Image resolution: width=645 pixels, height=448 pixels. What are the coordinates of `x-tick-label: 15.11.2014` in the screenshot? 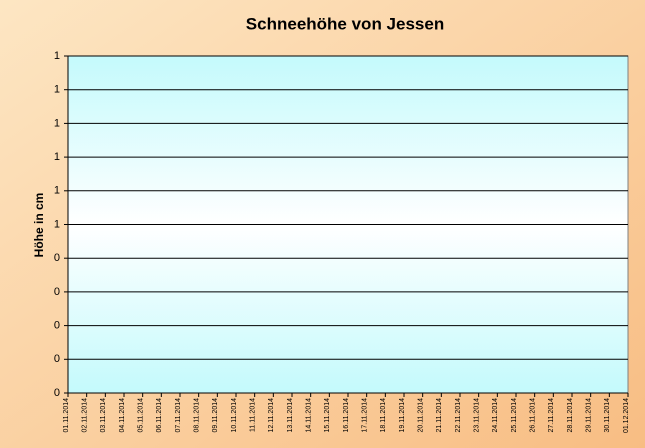 It's located at (327, 415).